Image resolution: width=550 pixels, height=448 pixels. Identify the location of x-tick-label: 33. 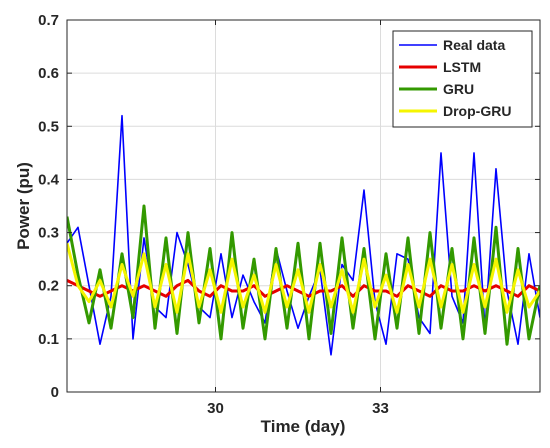
(380, 408).